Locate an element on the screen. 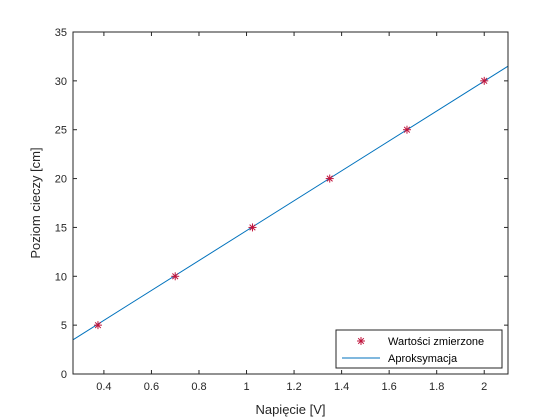  legend-entry-label: Aproksymacja is located at coordinates (423, 359).